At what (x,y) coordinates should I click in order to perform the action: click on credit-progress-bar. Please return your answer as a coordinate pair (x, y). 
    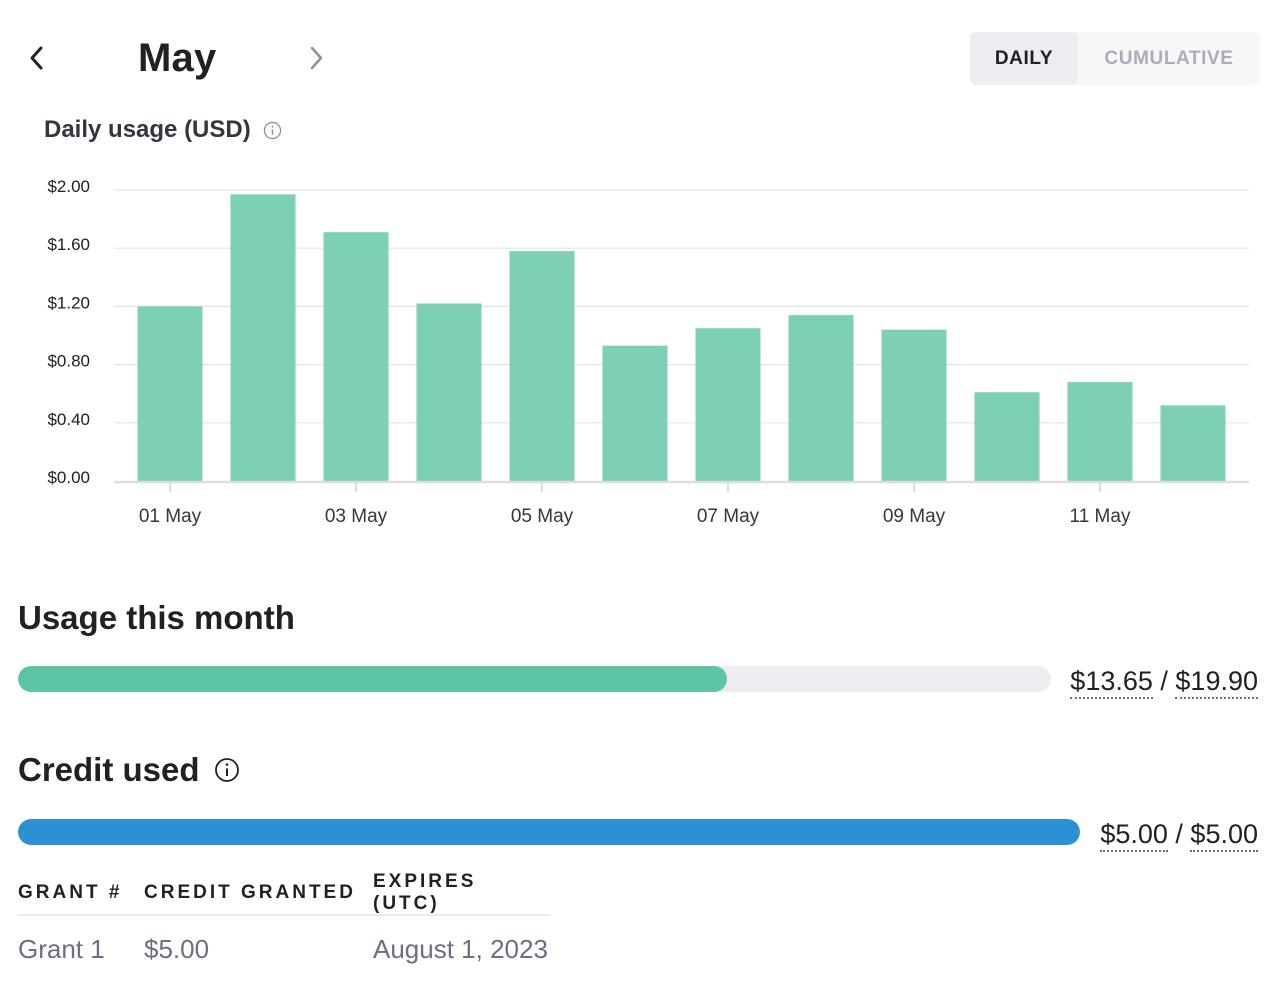
    Looking at the image, I should click on (549, 832).